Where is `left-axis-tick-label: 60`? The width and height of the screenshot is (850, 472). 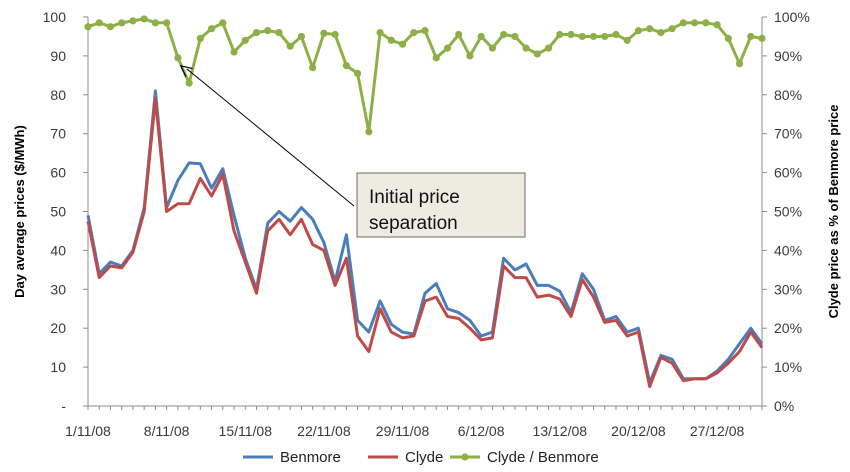 left-axis-tick-label: 60 is located at coordinates (58, 173).